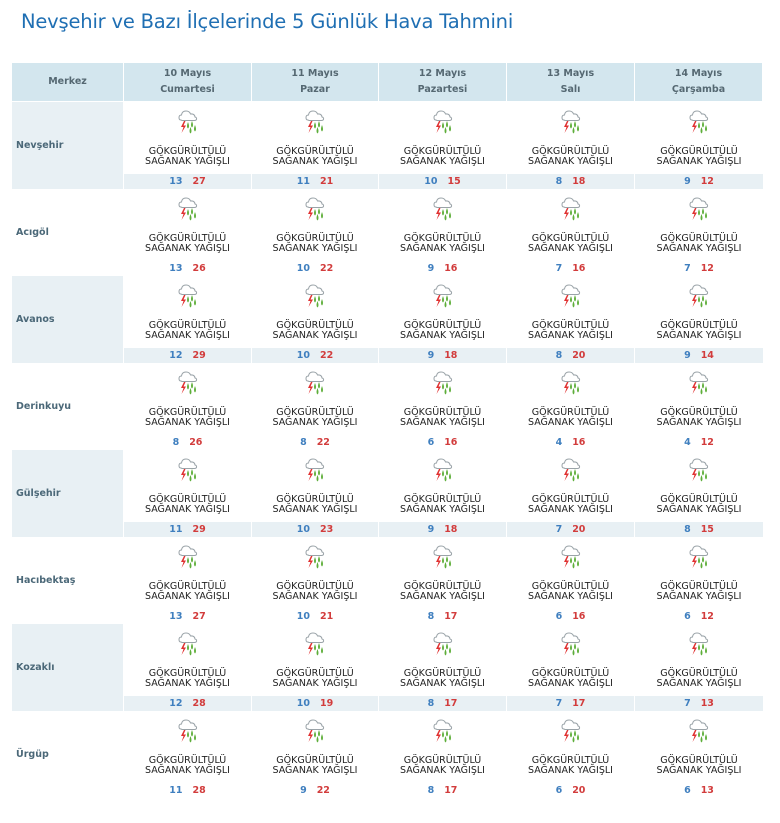 The image size is (780, 823). I want to click on forecast-cell: GÖKGÜRÜLTÜLÜ SAĞANAK YAĞIŞLI 10 19, so click(315, 667).